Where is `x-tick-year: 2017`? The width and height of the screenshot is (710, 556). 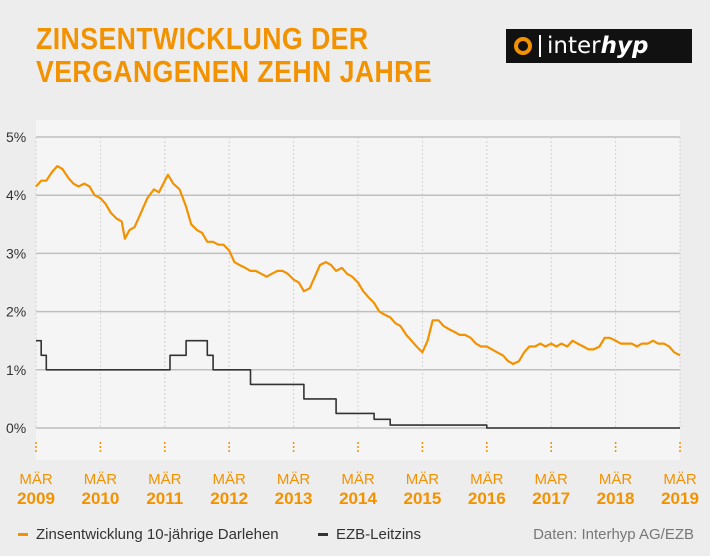 x-tick-year: 2017 is located at coordinates (551, 498).